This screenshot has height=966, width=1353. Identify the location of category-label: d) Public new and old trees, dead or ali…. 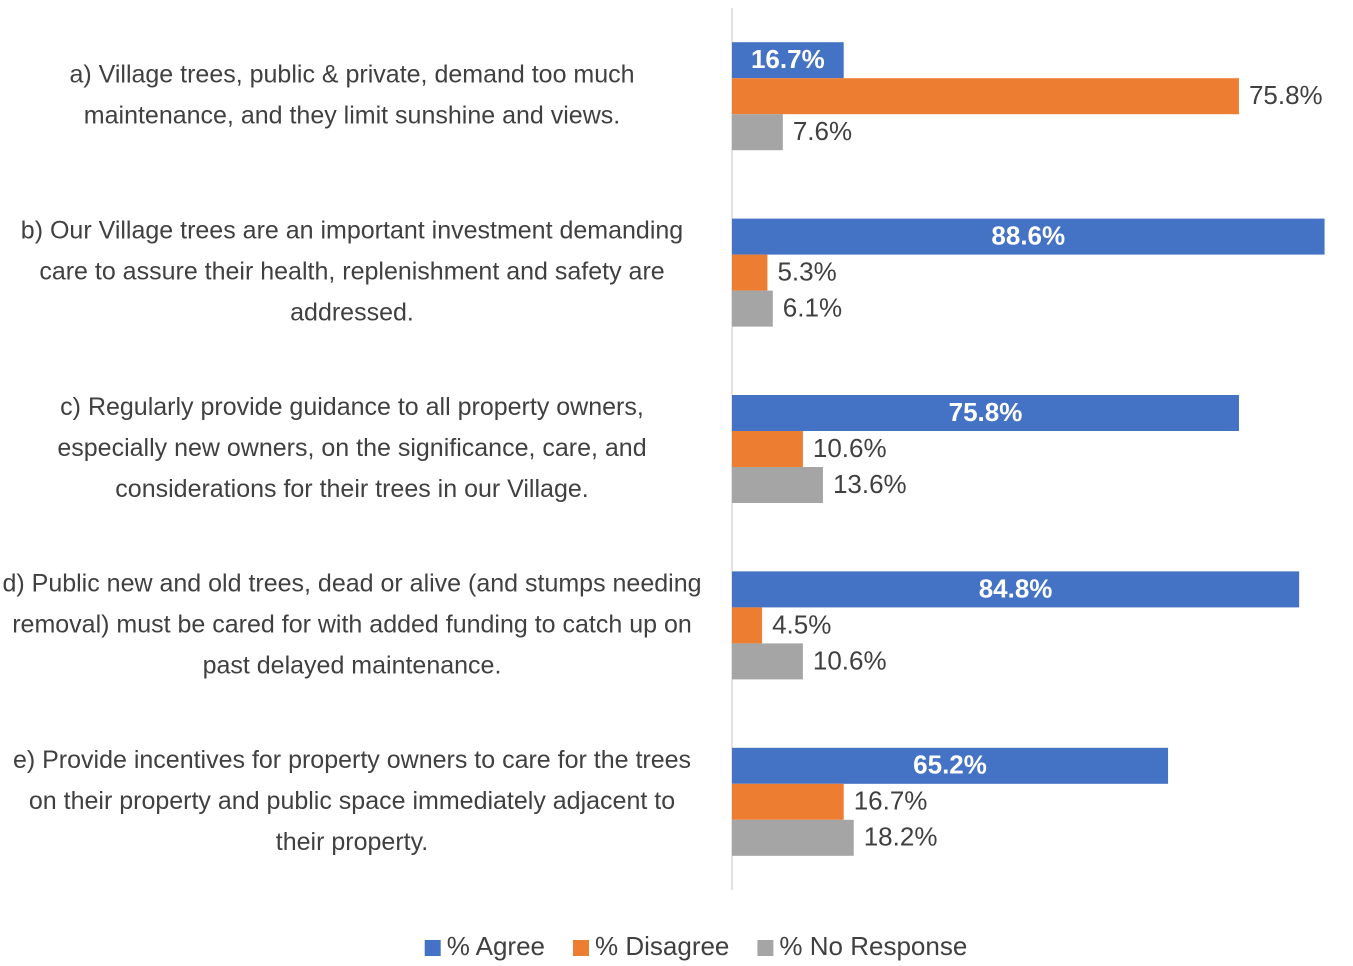
(351, 624).